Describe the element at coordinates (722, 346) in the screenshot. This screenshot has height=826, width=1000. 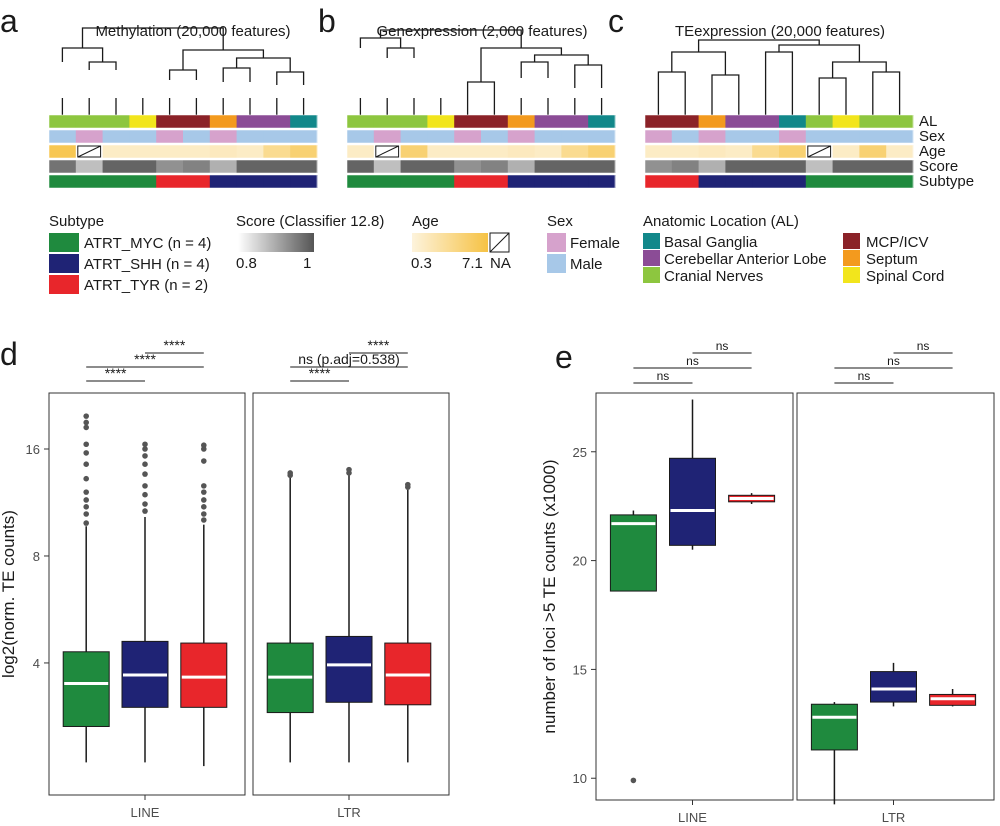
I see `comparison-label: ns` at that location.